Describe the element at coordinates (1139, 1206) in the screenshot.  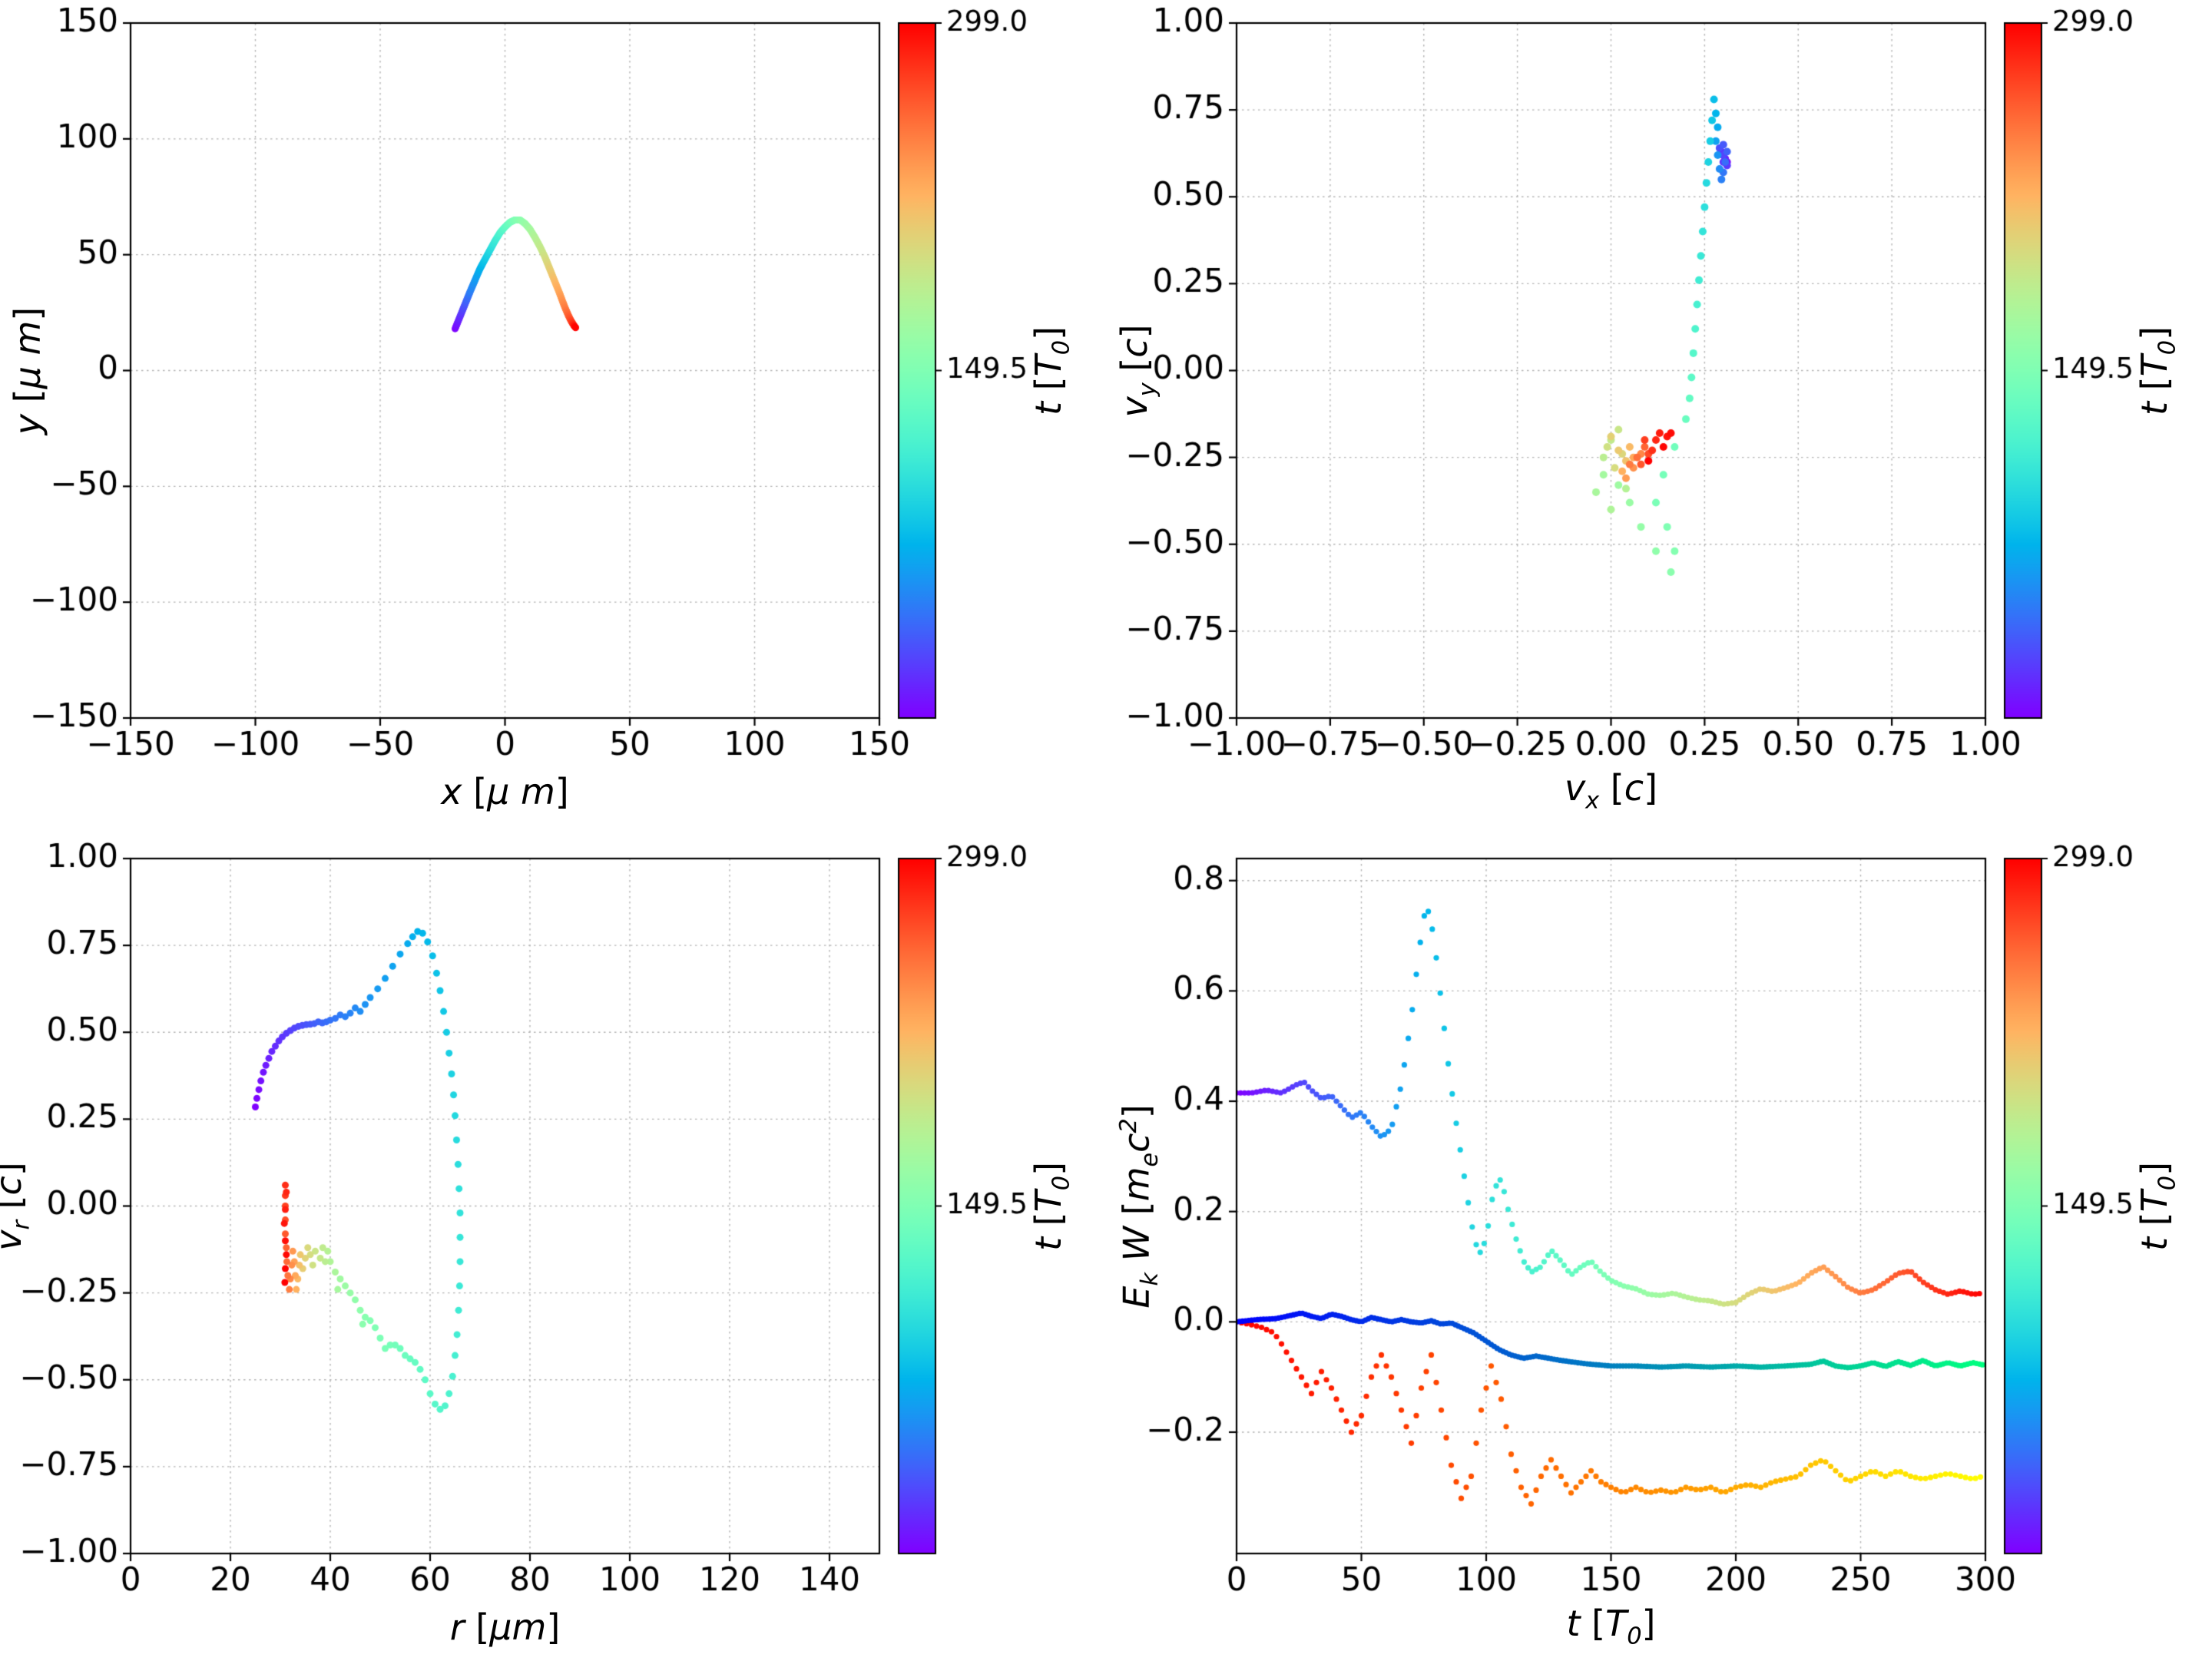
I see `y-axis-label: Ek W [mec2]` at that location.